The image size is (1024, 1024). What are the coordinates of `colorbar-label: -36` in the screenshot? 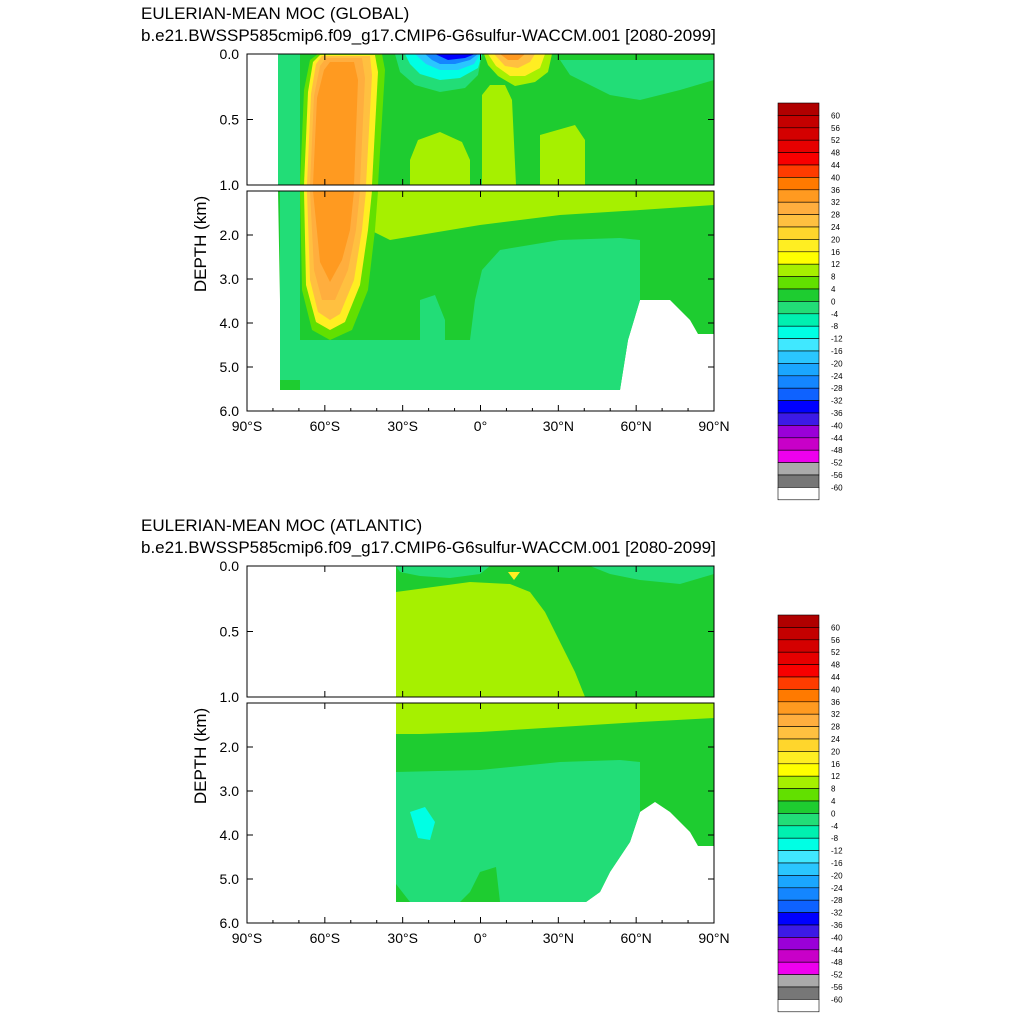 It's located at (837, 925).